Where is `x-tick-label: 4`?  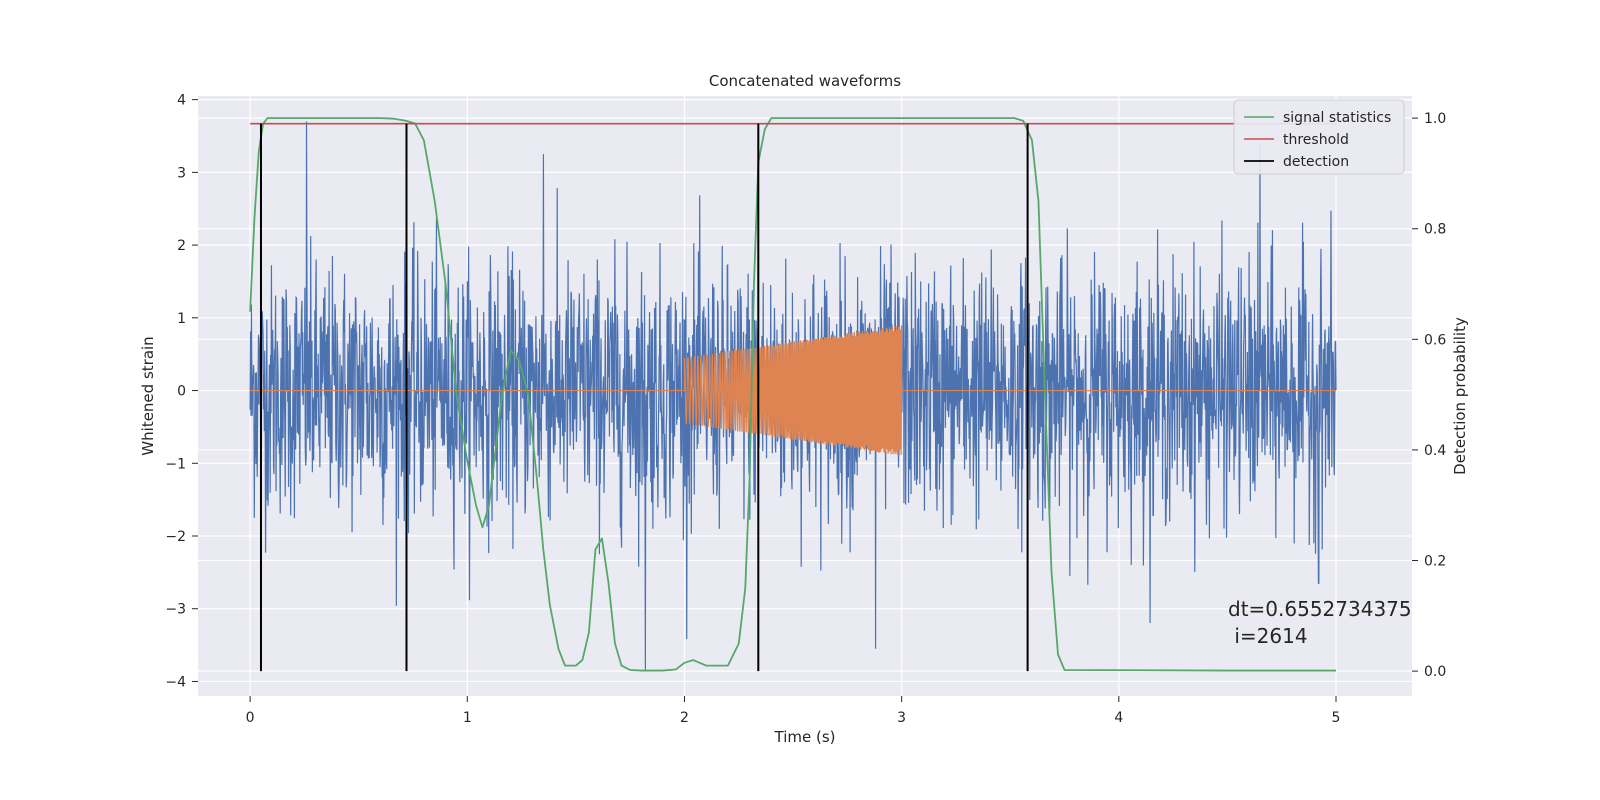
x-tick-label: 4 is located at coordinates (1118, 718).